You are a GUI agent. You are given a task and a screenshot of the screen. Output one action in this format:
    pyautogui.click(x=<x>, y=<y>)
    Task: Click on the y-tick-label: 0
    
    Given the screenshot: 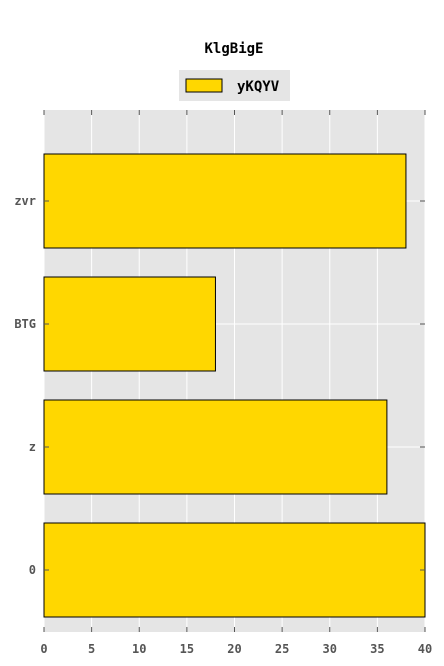 What is the action you would take?
    pyautogui.click(x=32, y=570)
    